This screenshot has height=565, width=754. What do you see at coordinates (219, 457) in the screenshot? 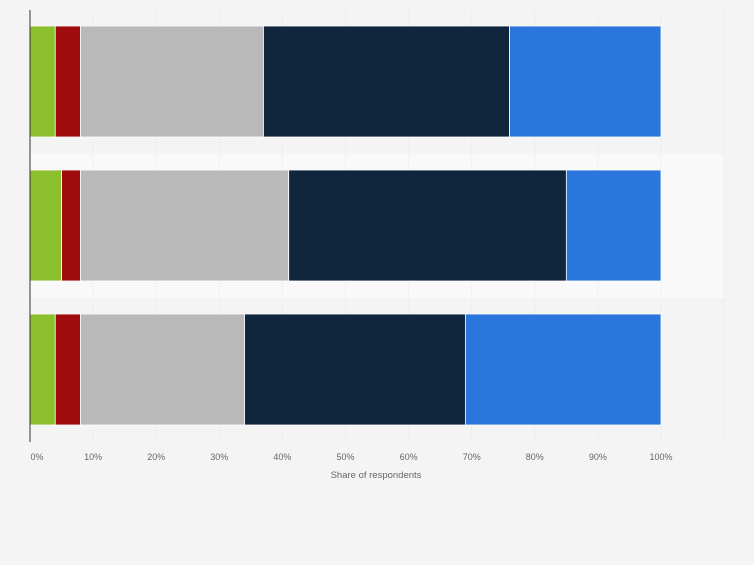
I see `x-tick-label: 30%` at bounding box center [219, 457].